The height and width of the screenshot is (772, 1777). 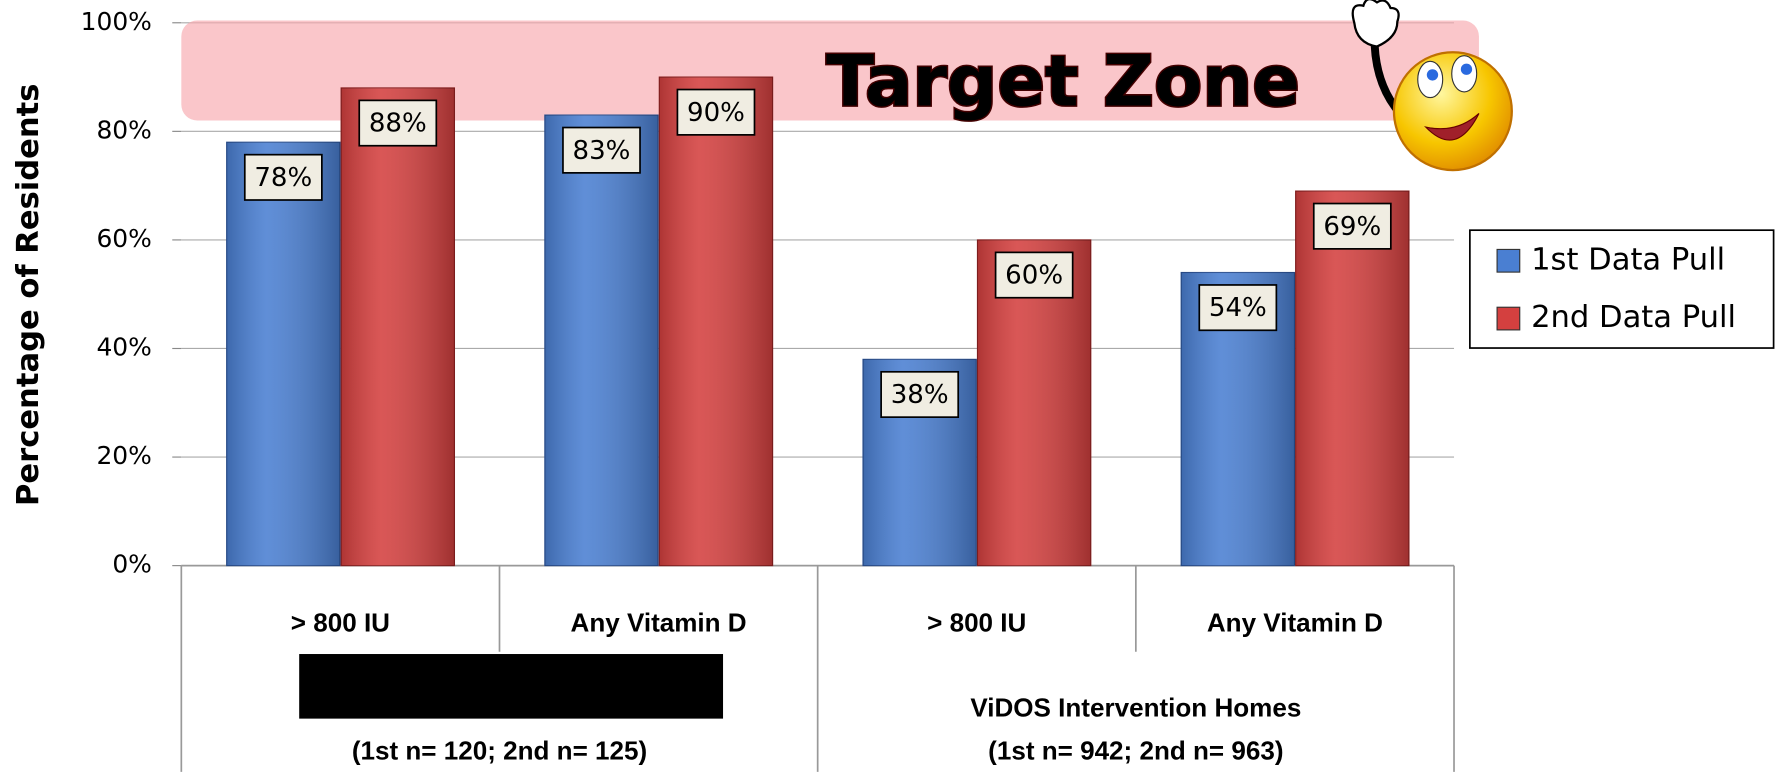 I want to click on value-label: 69%, so click(x=1352, y=227).